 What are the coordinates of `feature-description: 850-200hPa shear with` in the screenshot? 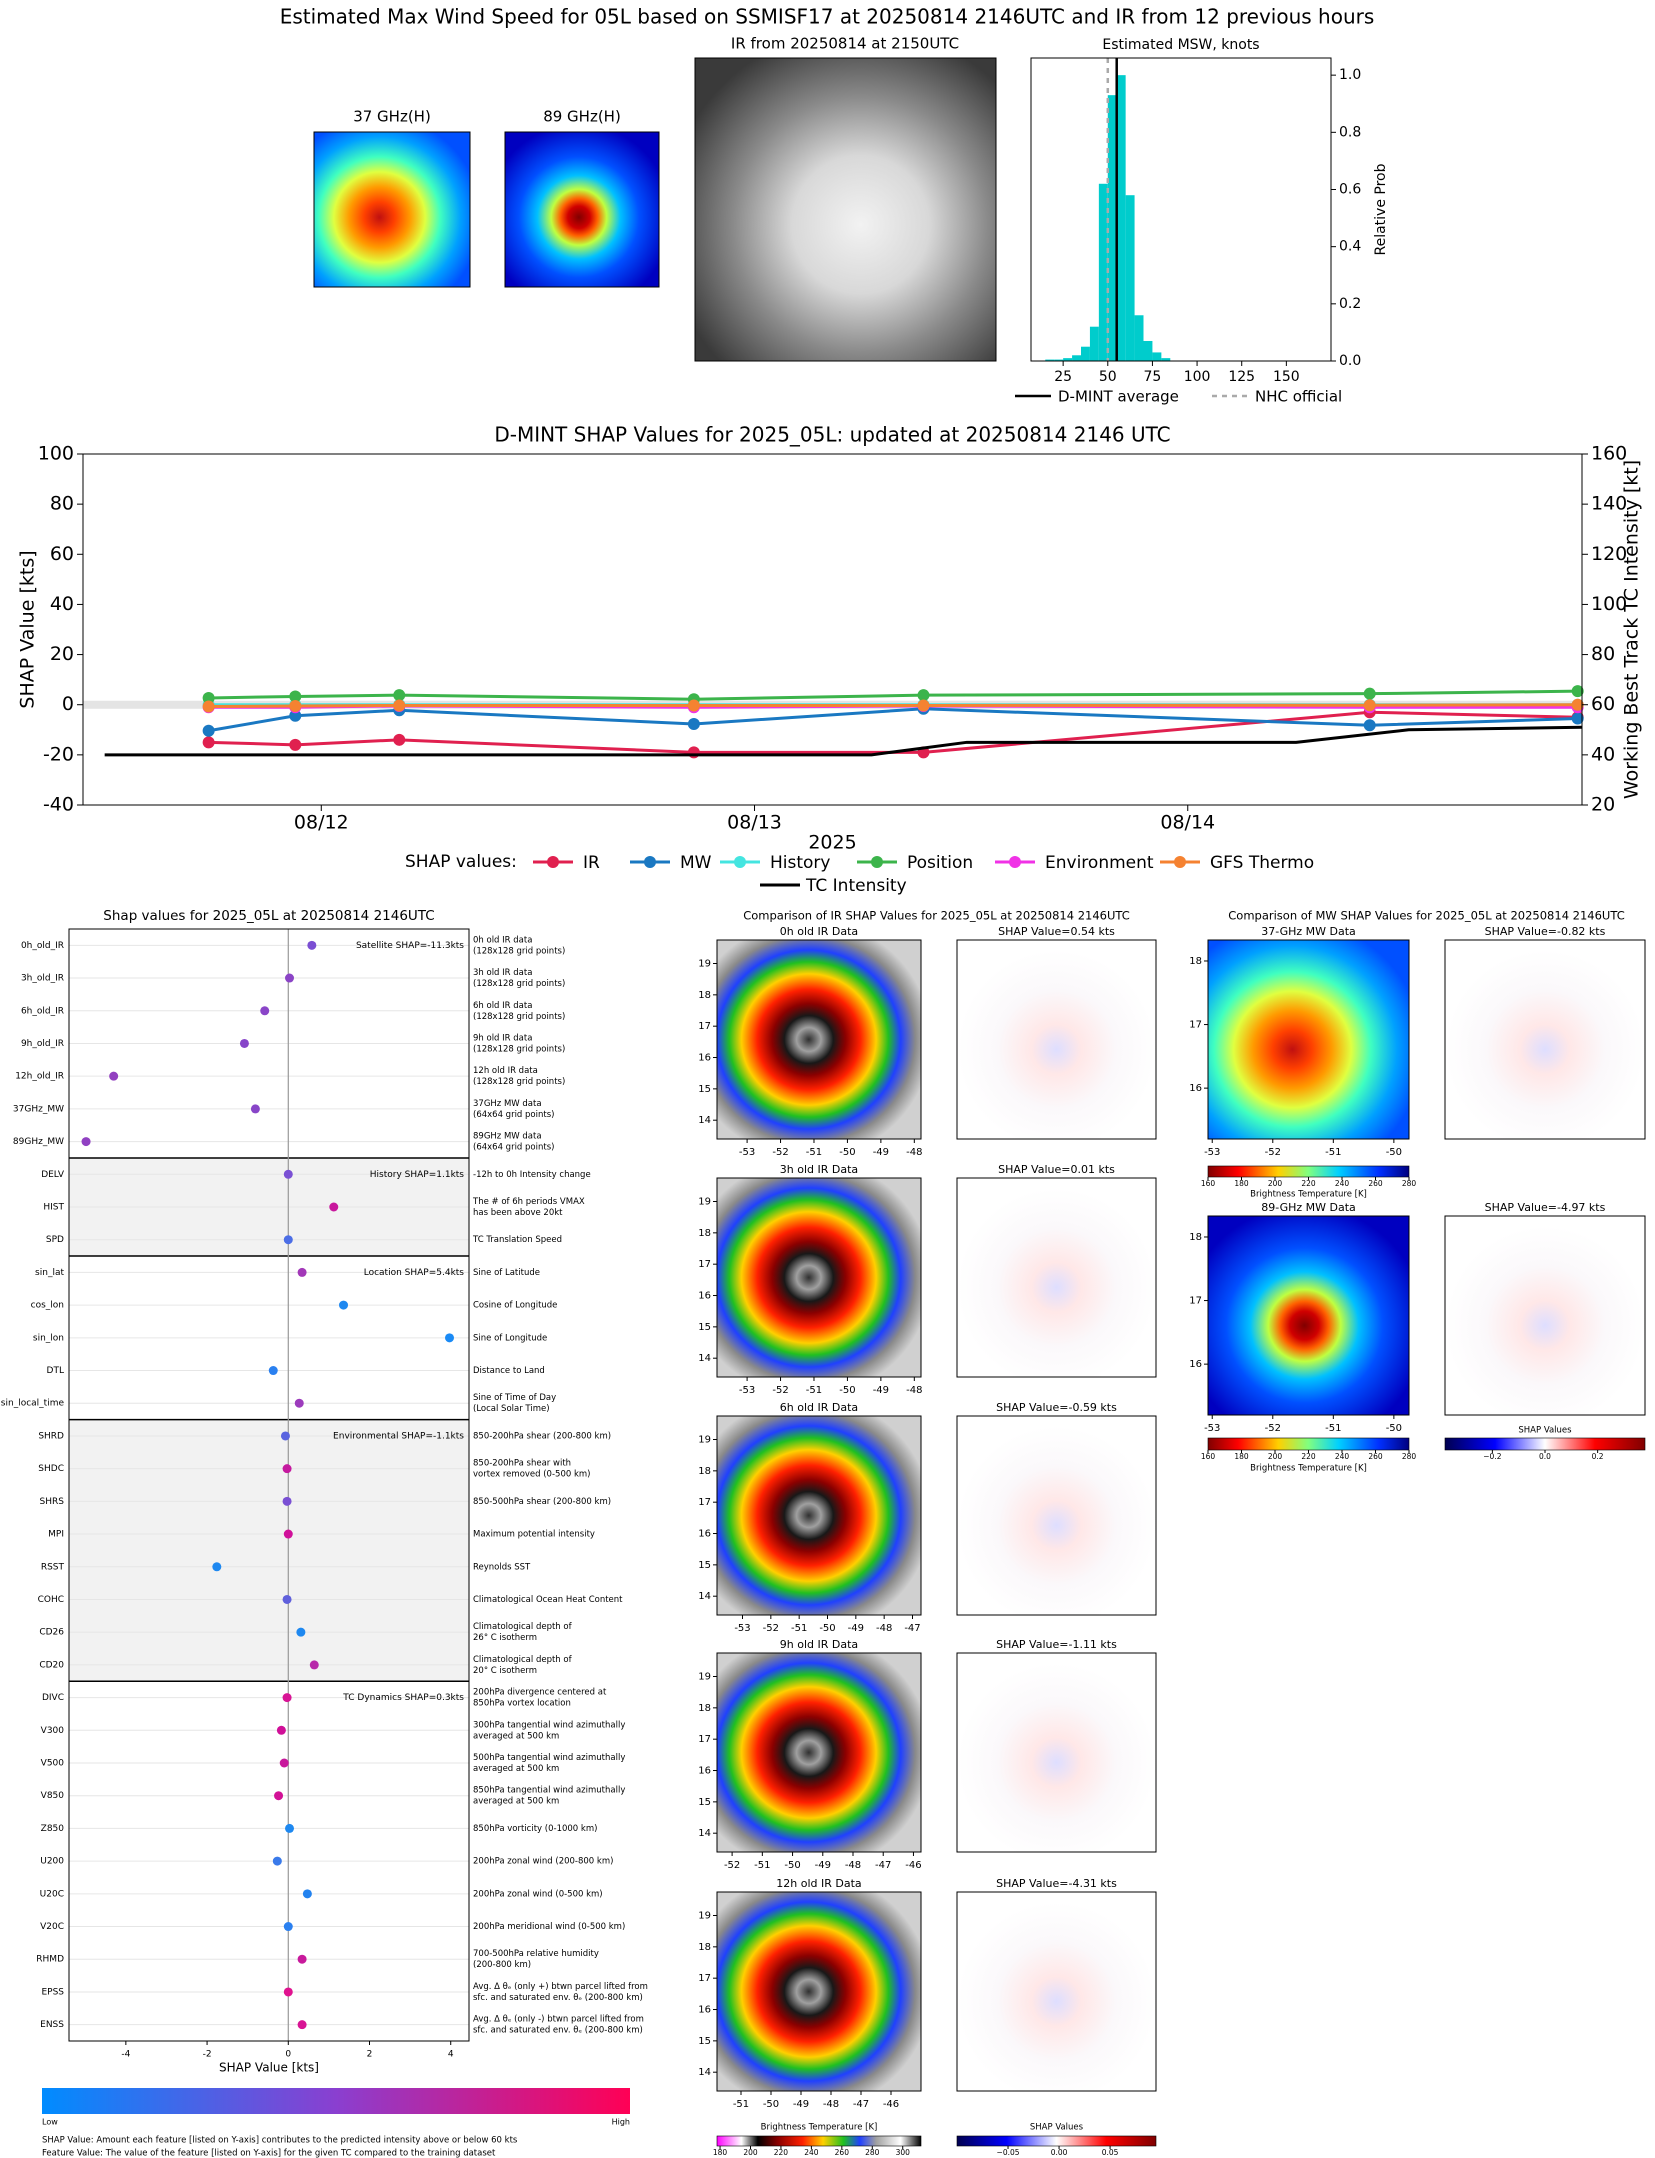 It's located at (522, 1464).